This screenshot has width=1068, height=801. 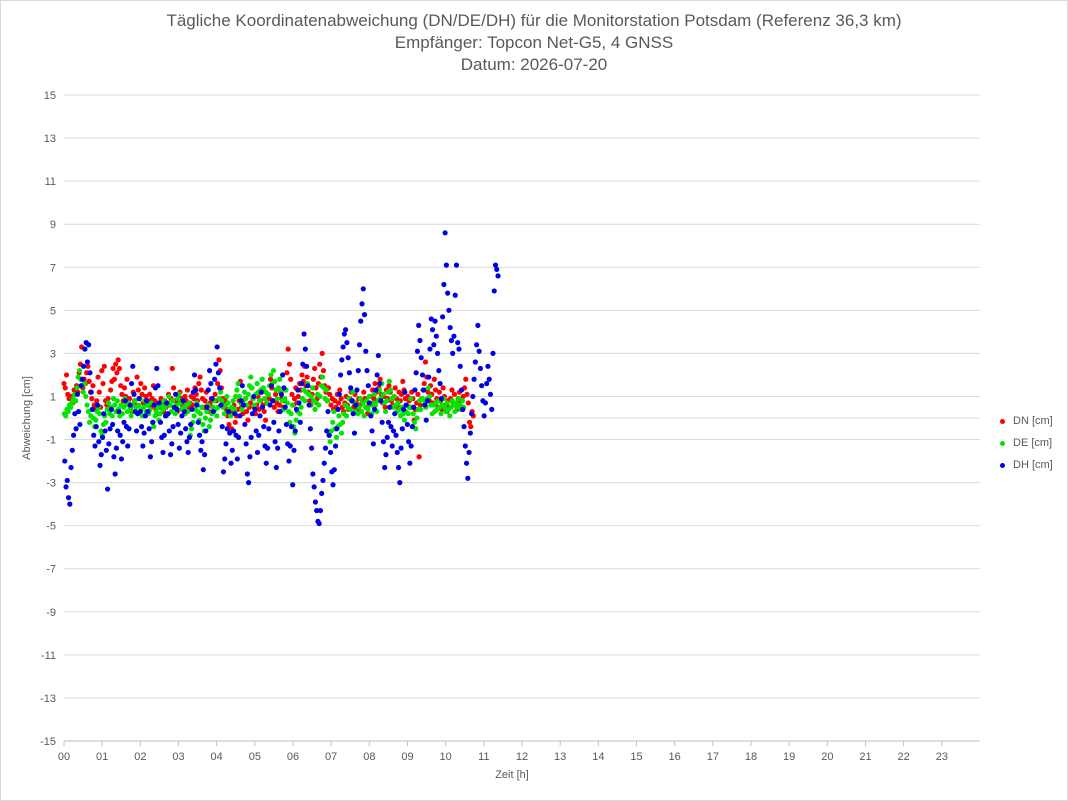 What do you see at coordinates (1002, 443) in the screenshot?
I see `legend-dot-de` at bounding box center [1002, 443].